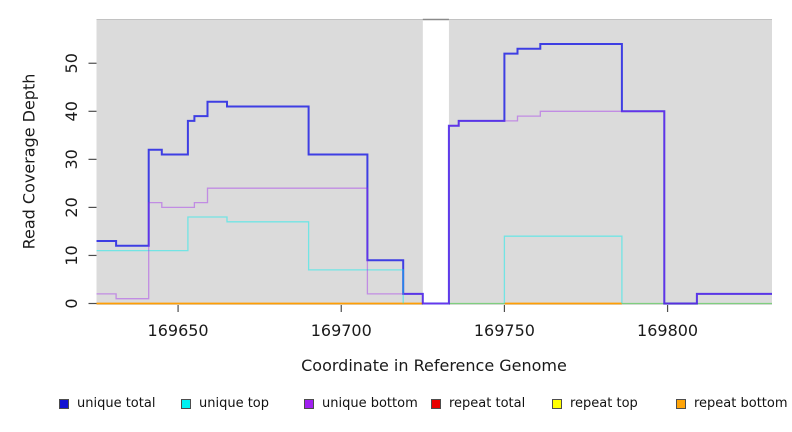  What do you see at coordinates (504, 330) in the screenshot?
I see `x-tick-label: 169750` at bounding box center [504, 330].